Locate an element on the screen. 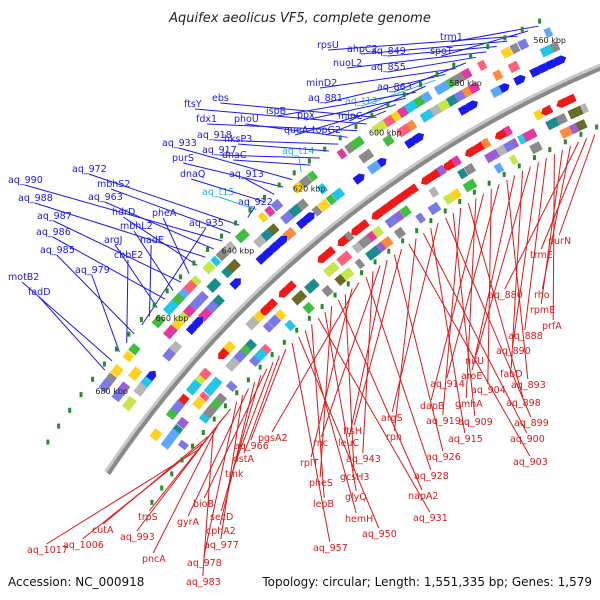 This screenshot has width=600, height=600. kbp-tick-label: 660 kbp is located at coordinates (172, 318).